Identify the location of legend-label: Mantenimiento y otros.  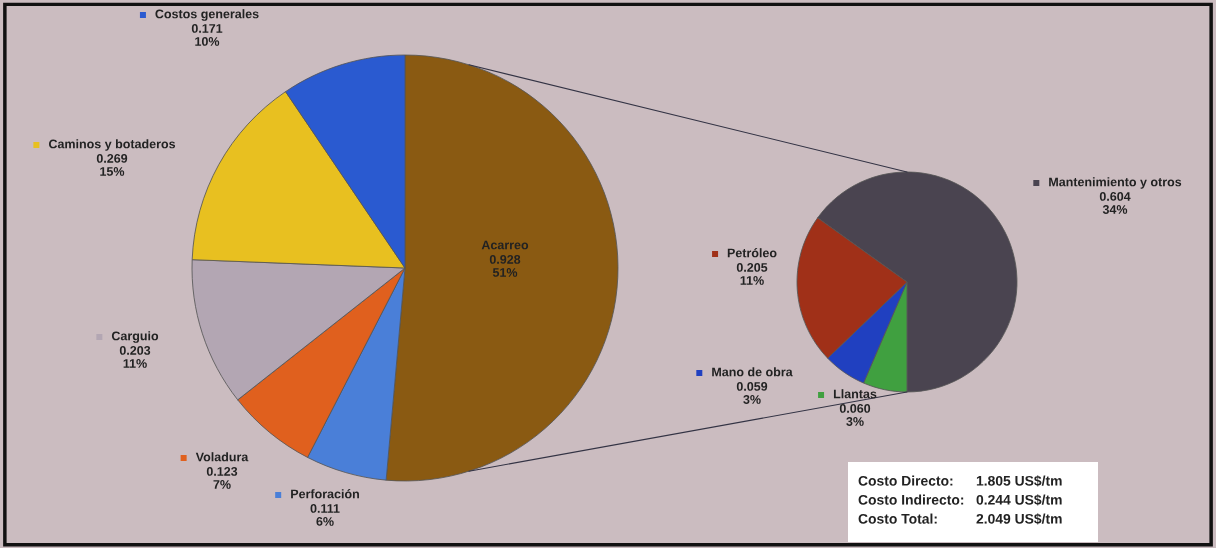
(1115, 183).